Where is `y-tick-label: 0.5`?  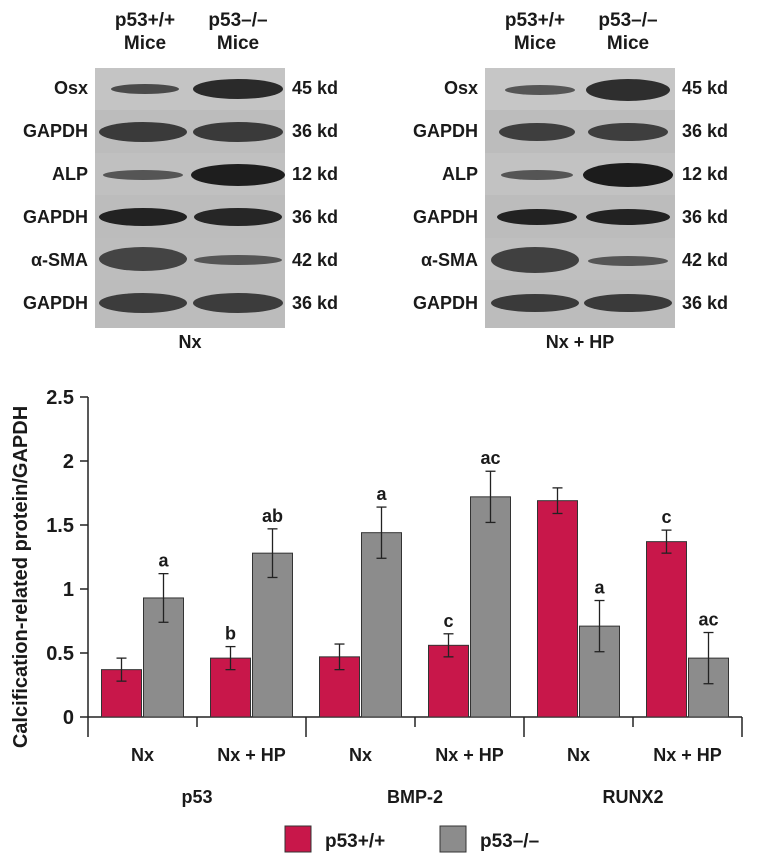
y-tick-label: 0.5 is located at coordinates (60, 654).